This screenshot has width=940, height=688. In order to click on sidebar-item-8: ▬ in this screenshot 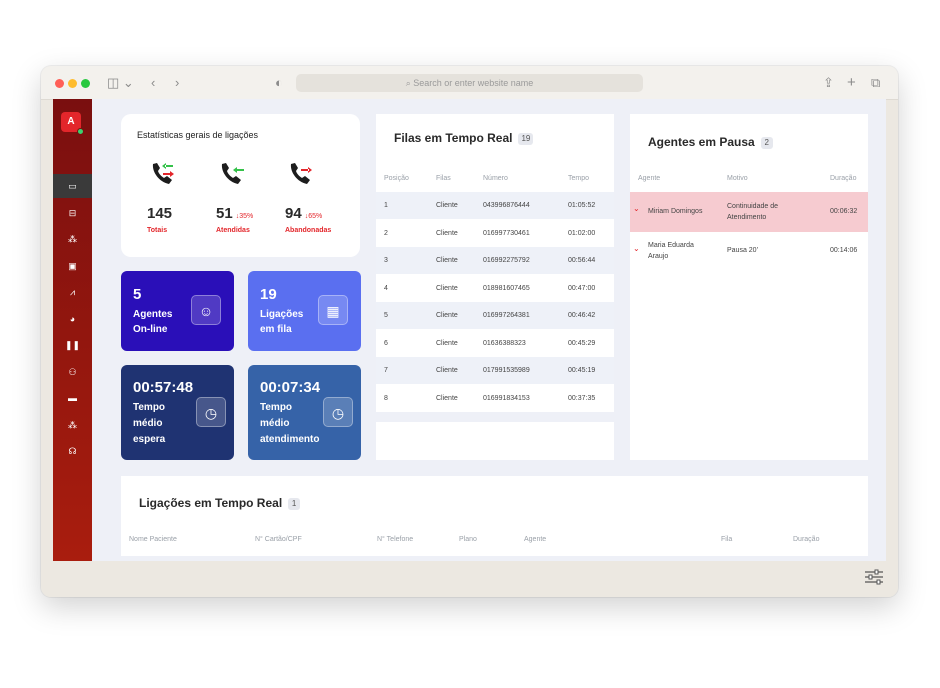, I will do `click(72, 398)`.